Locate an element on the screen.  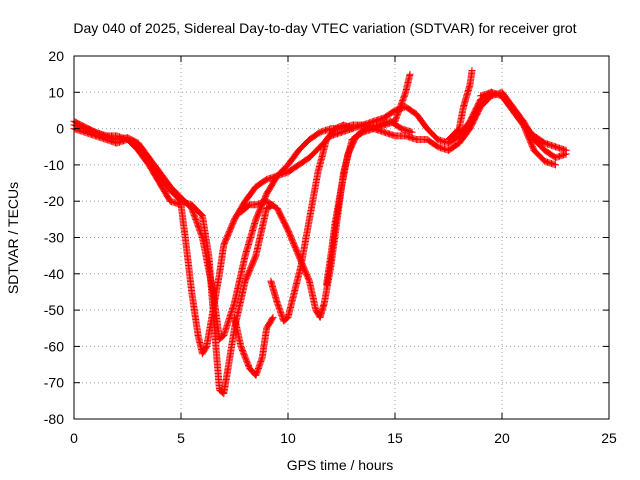
x-tick-label: 25 is located at coordinates (609, 438).